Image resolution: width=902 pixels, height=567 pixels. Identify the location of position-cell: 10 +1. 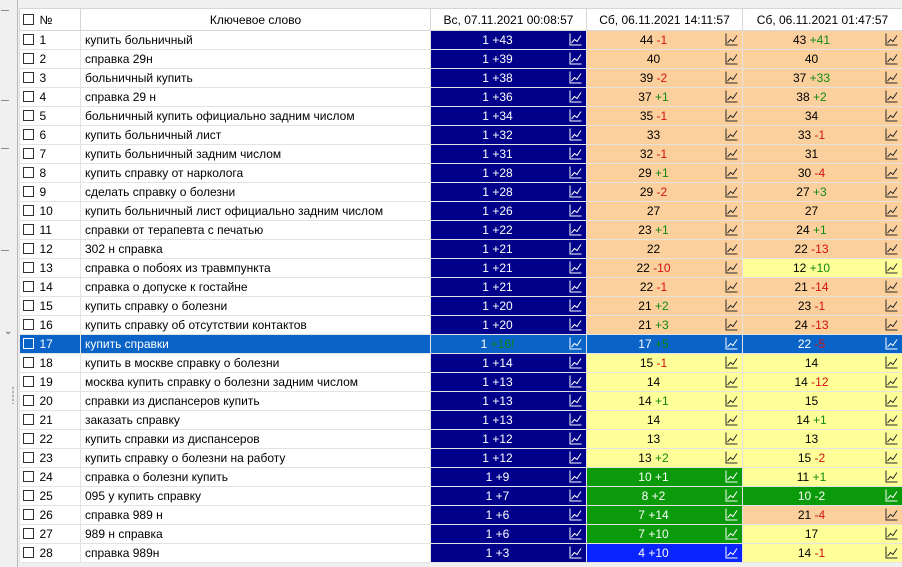
(664, 477).